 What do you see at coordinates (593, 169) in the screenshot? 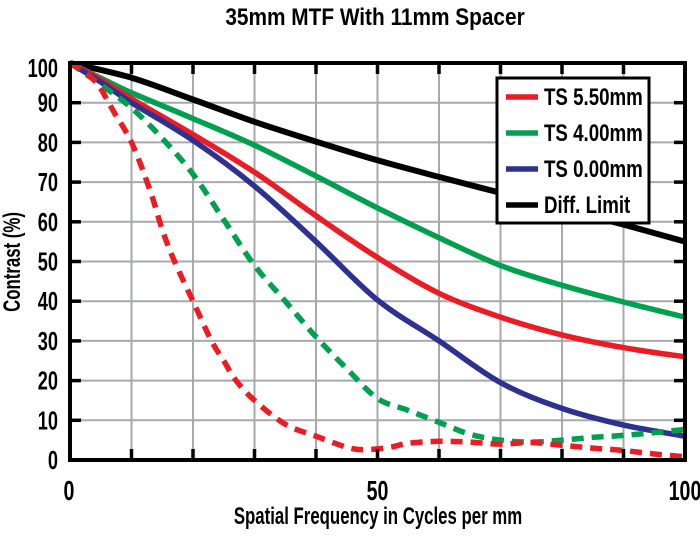
I see `legend-label: TS 0.00mm` at bounding box center [593, 169].